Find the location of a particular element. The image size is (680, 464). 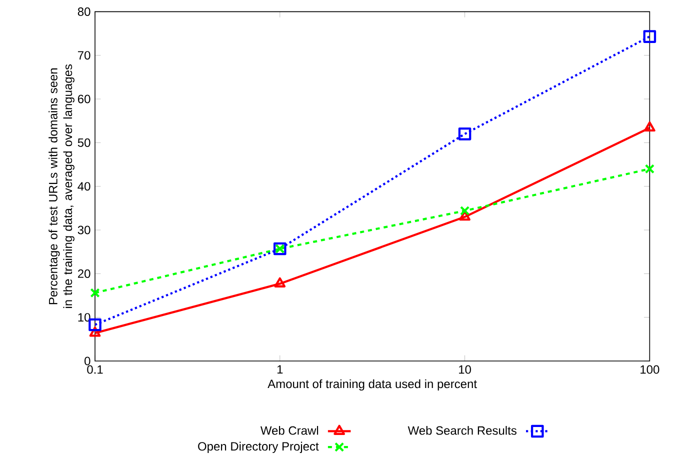

x-tick-label: 100 is located at coordinates (650, 369).